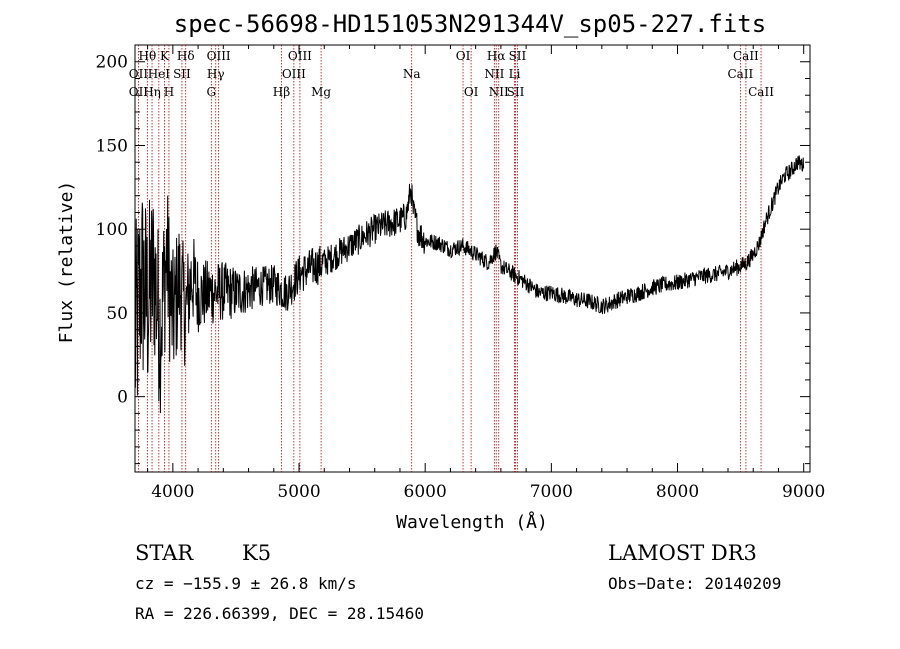  I want to click on spectral-line-label: Na, so click(412, 74).